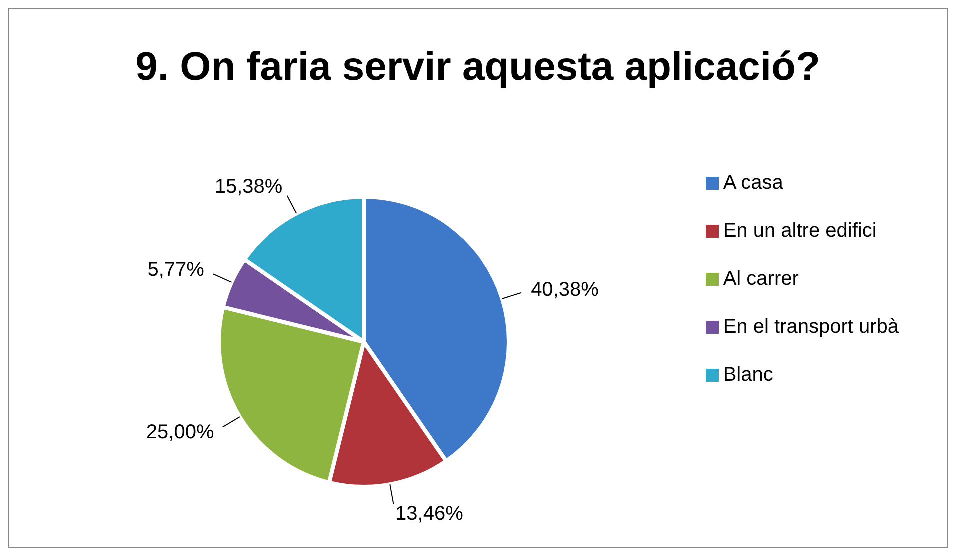  Describe the element at coordinates (753, 183) in the screenshot. I see `legend-label: A casa` at that location.